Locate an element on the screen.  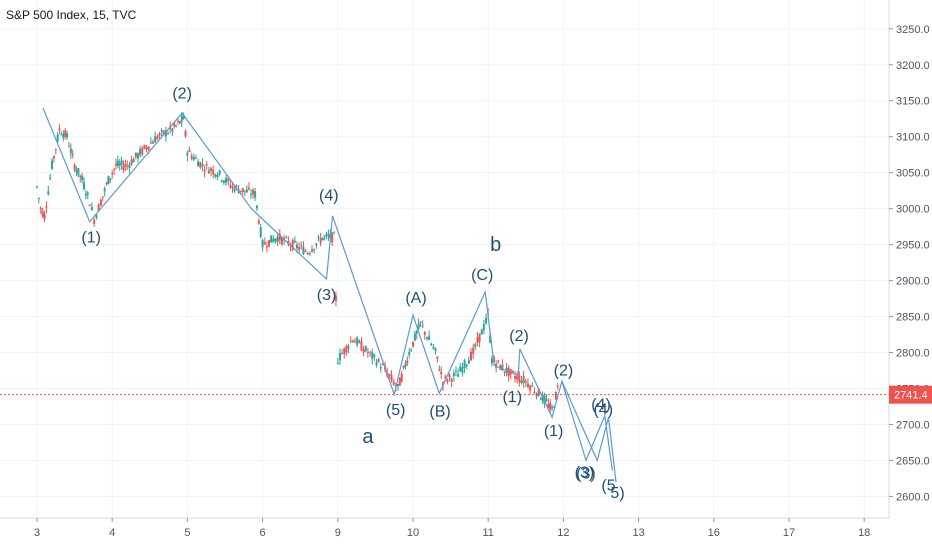
x-tick-label: 18 is located at coordinates (864, 533).